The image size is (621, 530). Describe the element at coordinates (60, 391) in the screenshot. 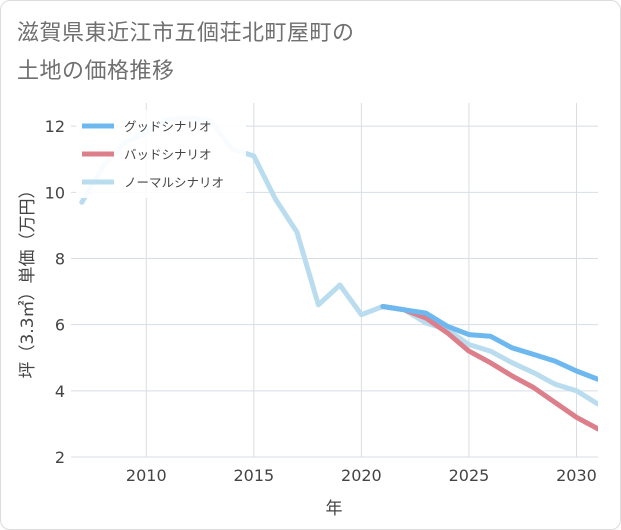

I see `y-tick-label-4: 4` at that location.